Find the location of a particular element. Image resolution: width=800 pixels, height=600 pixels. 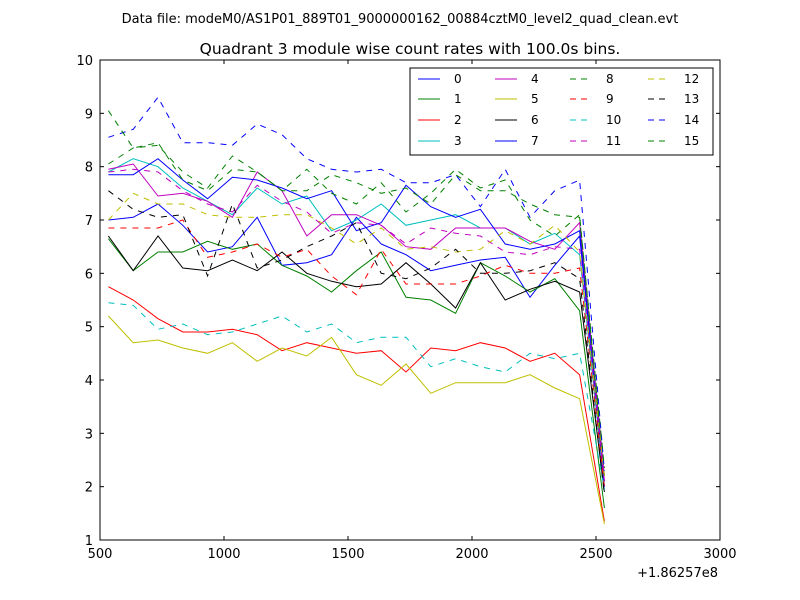

x-tick-label: 1500 is located at coordinates (347, 554).